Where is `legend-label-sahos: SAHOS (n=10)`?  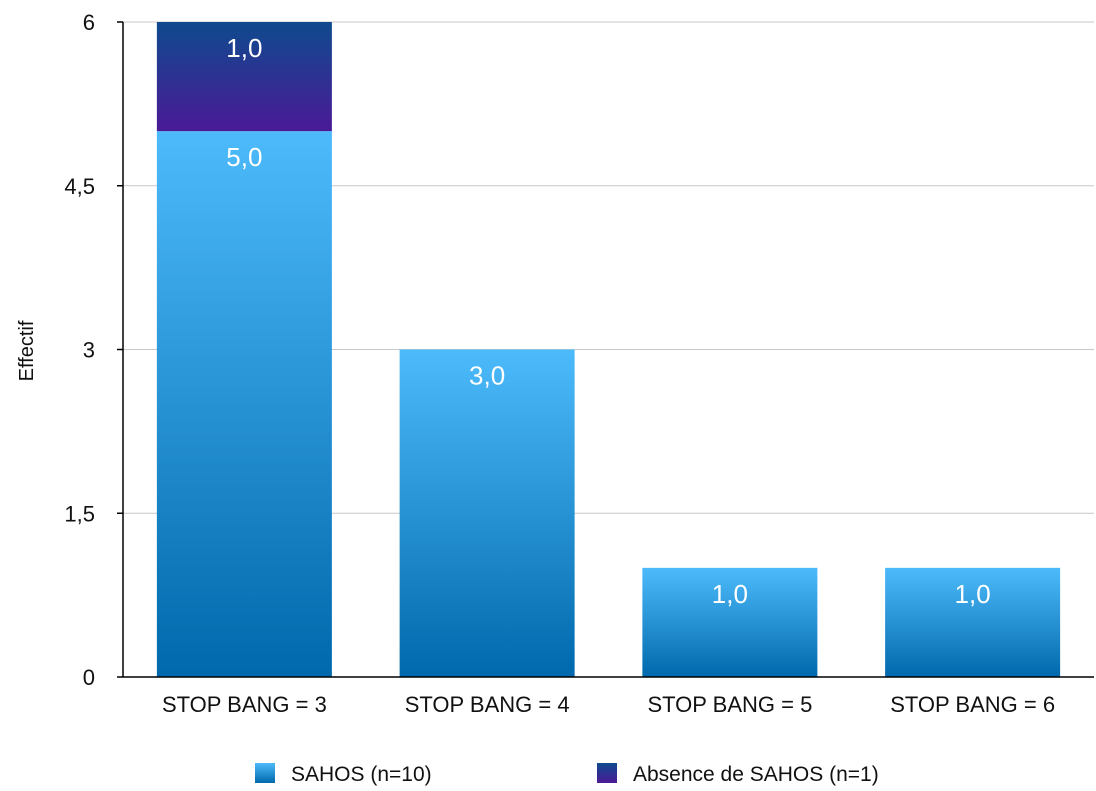 legend-label-sahos: SAHOS (n=10) is located at coordinates (361, 774).